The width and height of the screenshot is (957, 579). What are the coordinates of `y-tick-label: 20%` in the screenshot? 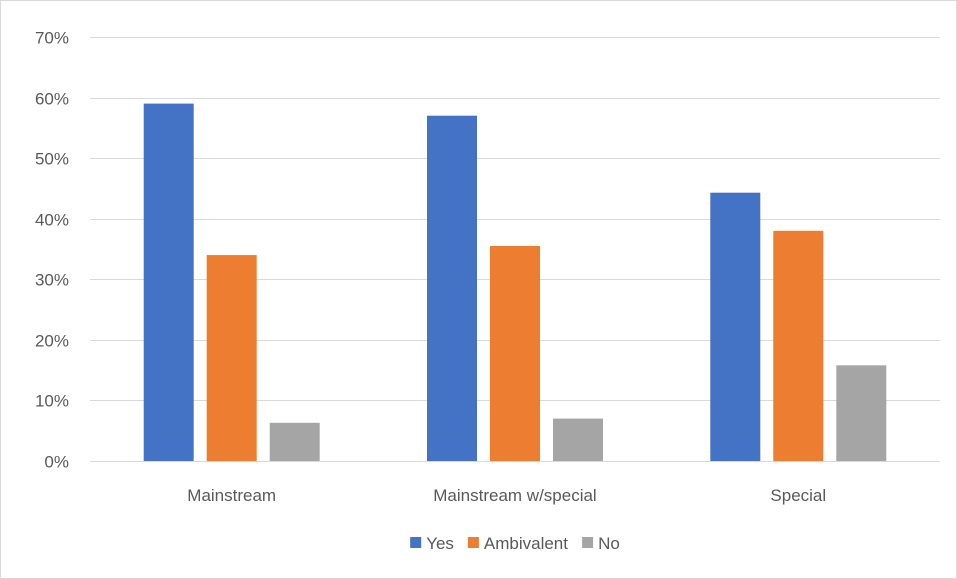 It's located at (52, 341).